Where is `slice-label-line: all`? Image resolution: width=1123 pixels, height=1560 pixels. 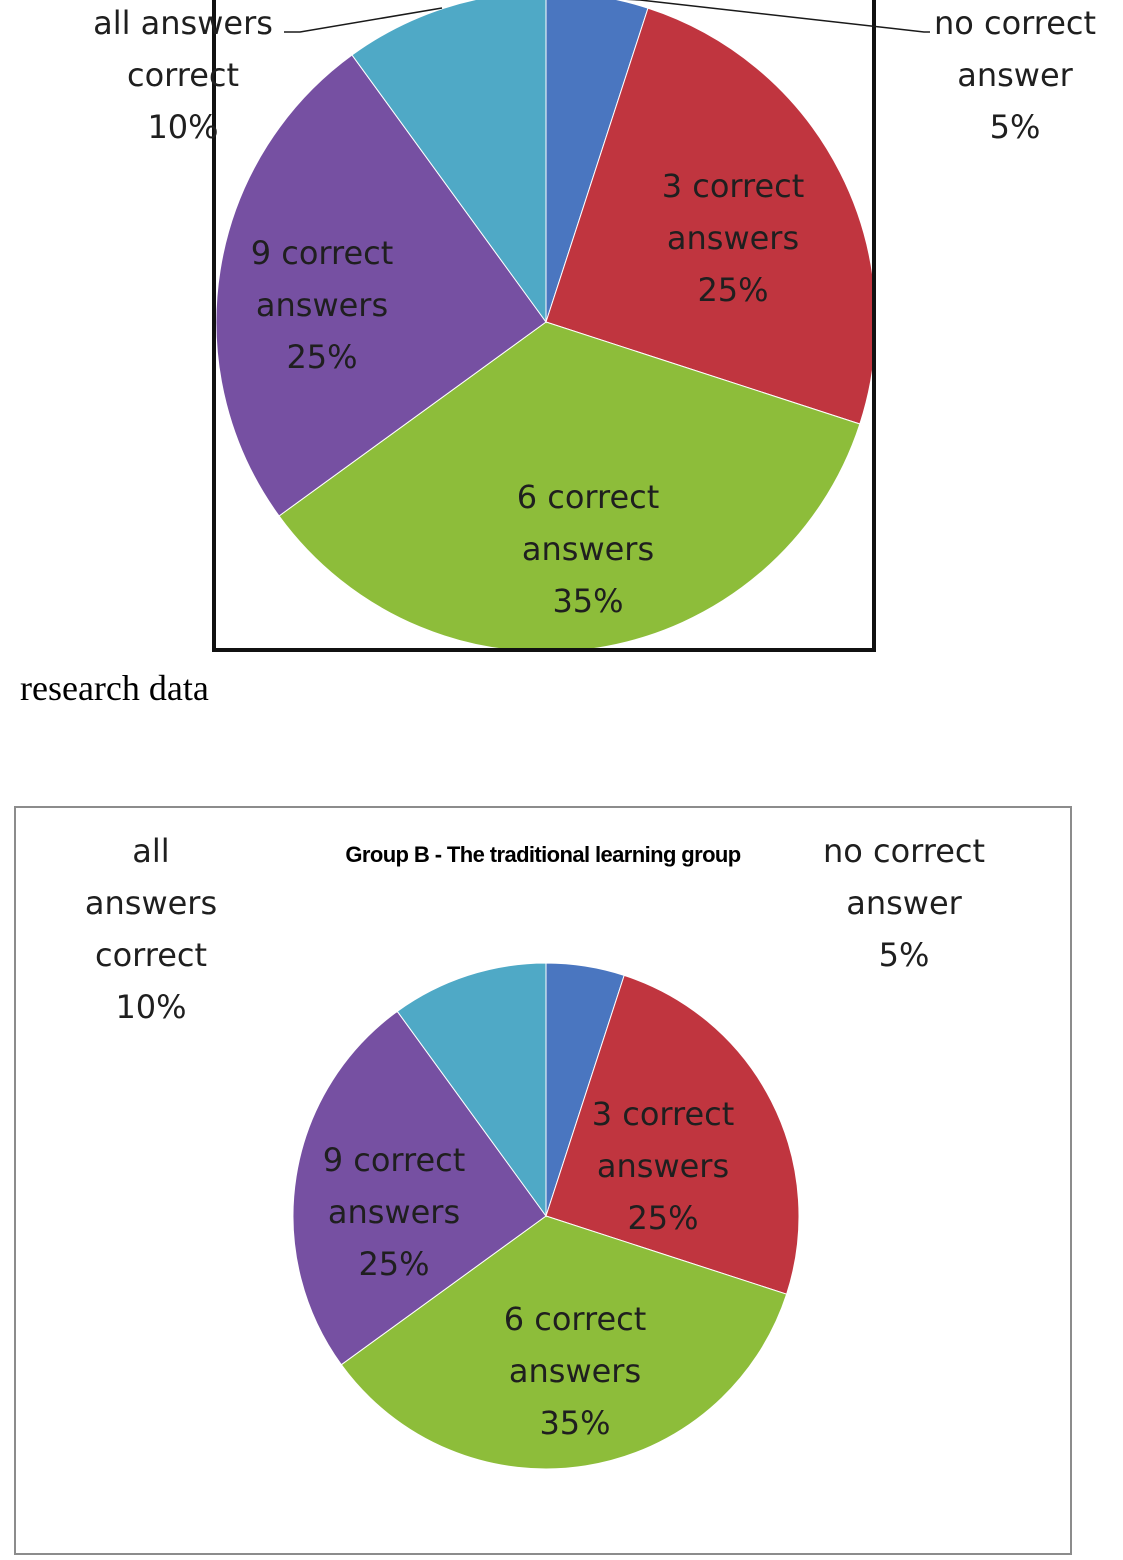 slice-label-line: all is located at coordinates (150, 851).